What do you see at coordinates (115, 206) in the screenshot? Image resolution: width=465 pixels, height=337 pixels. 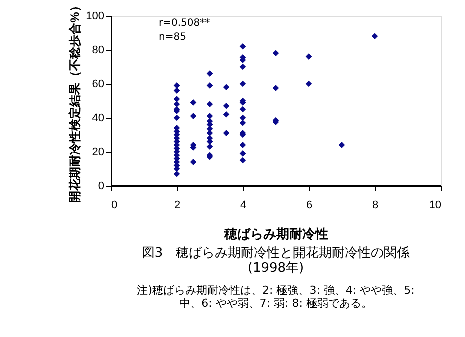 I see `x-tick-label: 0` at bounding box center [115, 206].